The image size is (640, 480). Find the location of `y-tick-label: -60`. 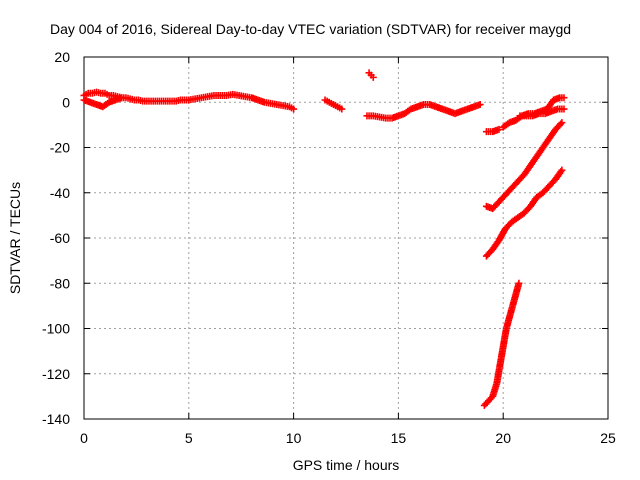

y-tick-label: -60 is located at coordinates (60, 238).